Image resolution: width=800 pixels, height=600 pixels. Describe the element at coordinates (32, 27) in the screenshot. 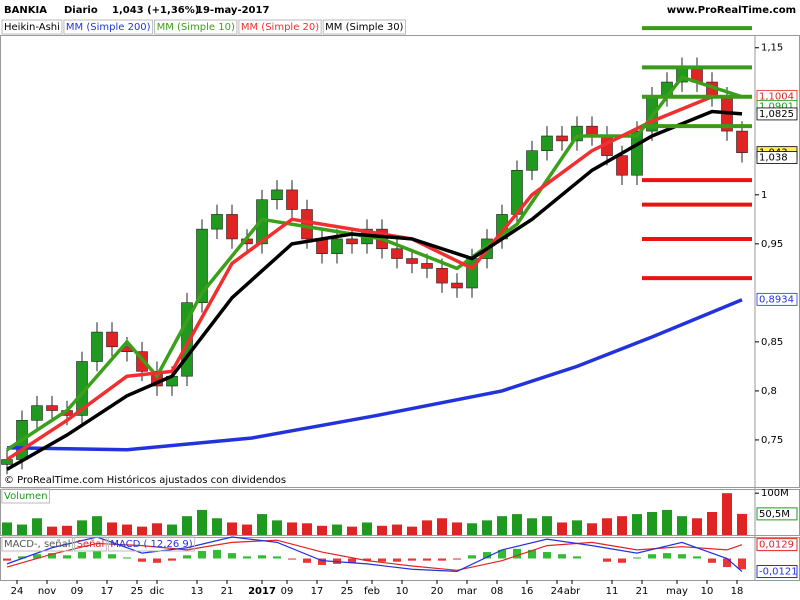

I see `legend-entry: Heikin-Ashi` at that location.